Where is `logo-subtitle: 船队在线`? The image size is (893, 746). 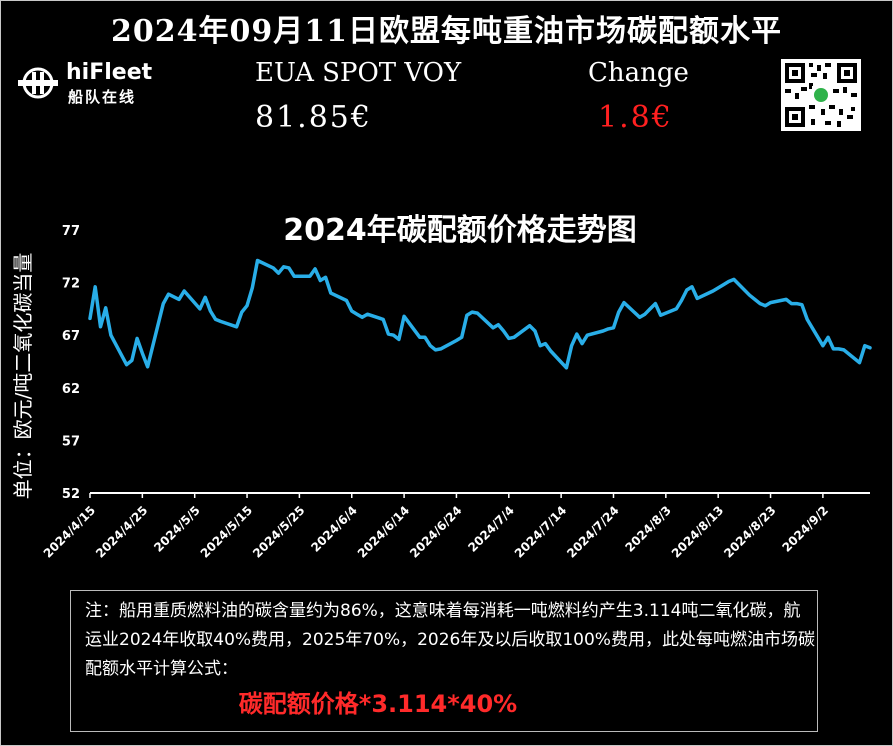 logo-subtitle: 船队在线 is located at coordinates (102, 97).